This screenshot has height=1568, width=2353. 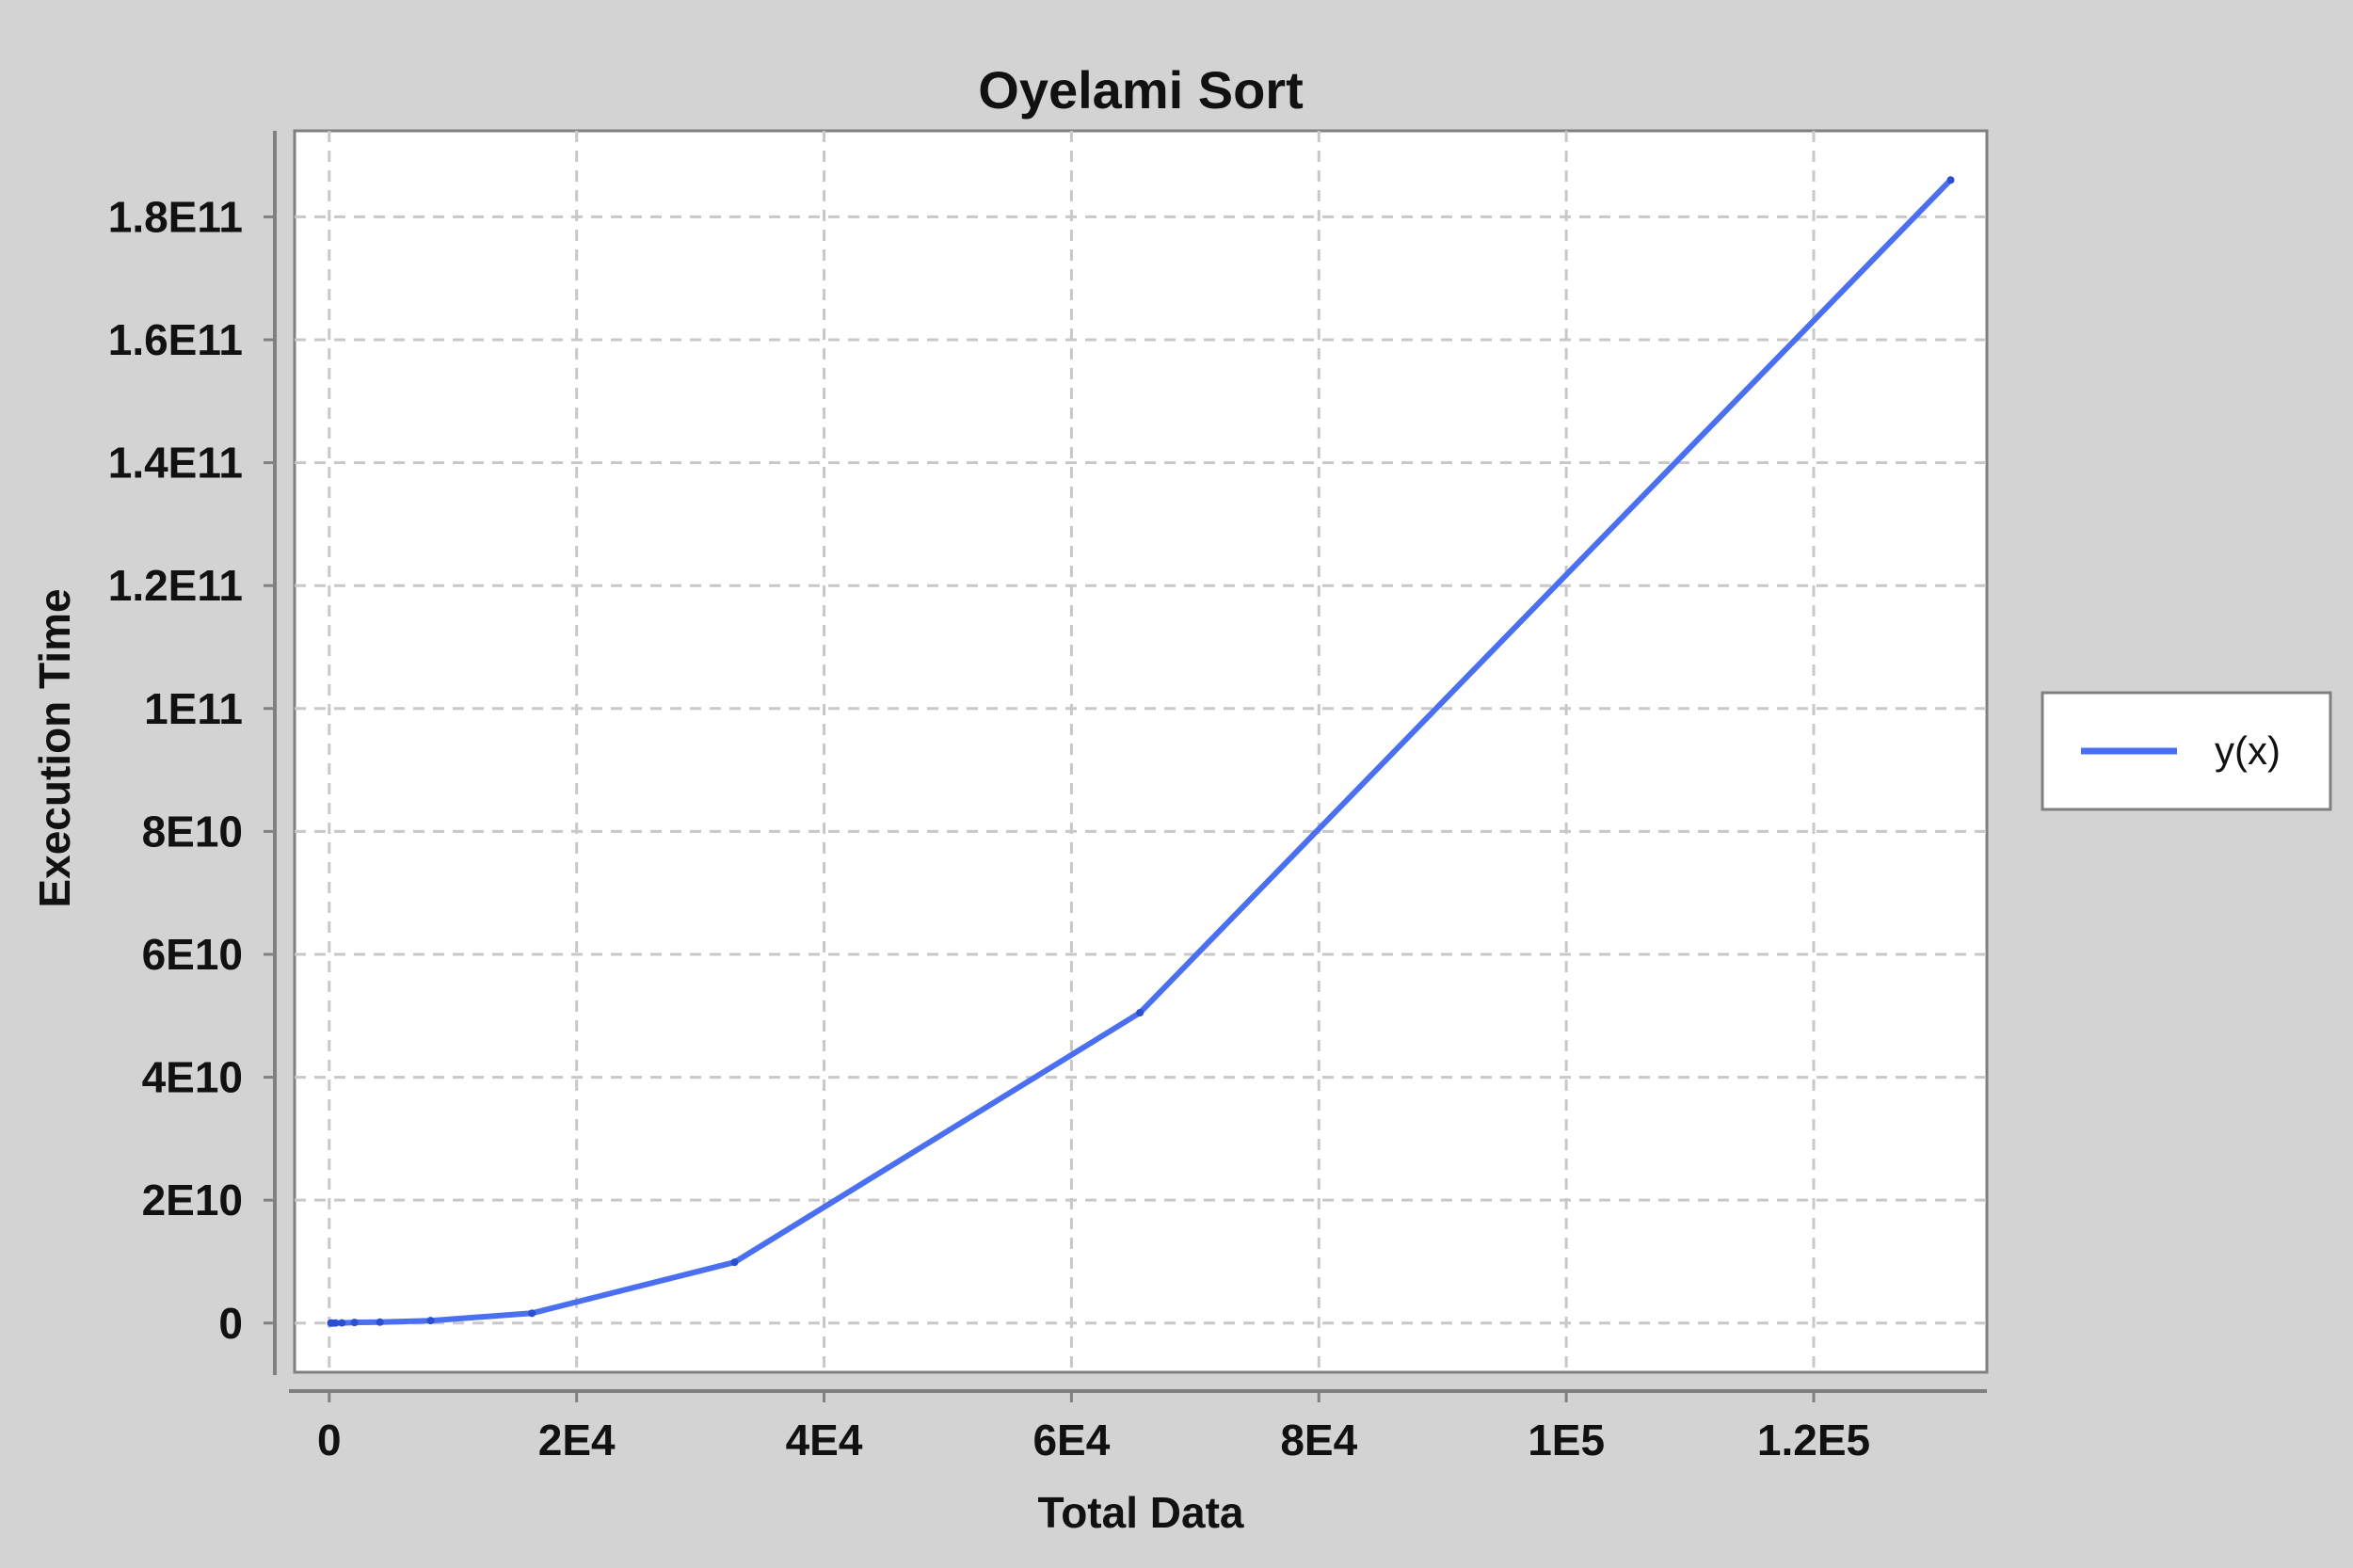 I want to click on legend: y(x), so click(x=2186, y=751).